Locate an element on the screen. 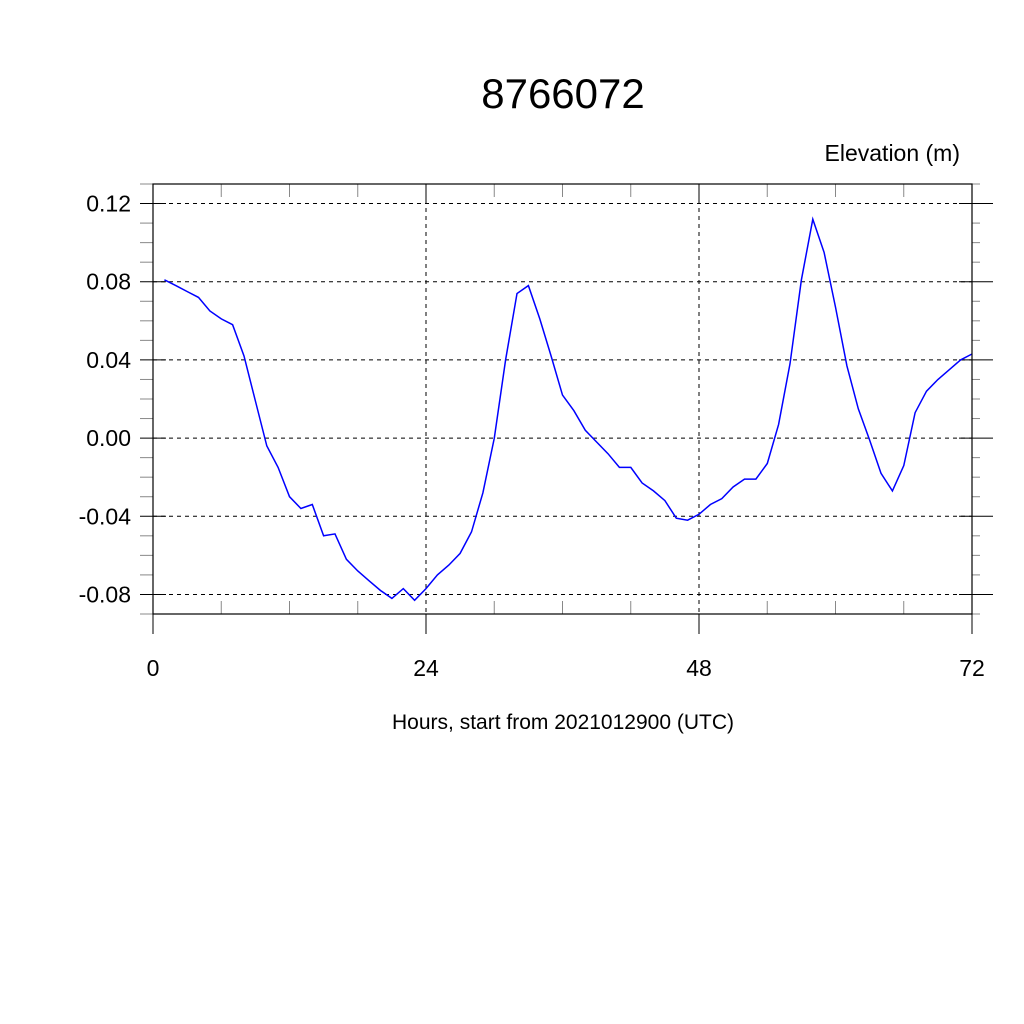 This screenshot has height=1024, width=1024. x-axis-label: Hours, start from 2021012900 (UTC) is located at coordinates (563, 722).